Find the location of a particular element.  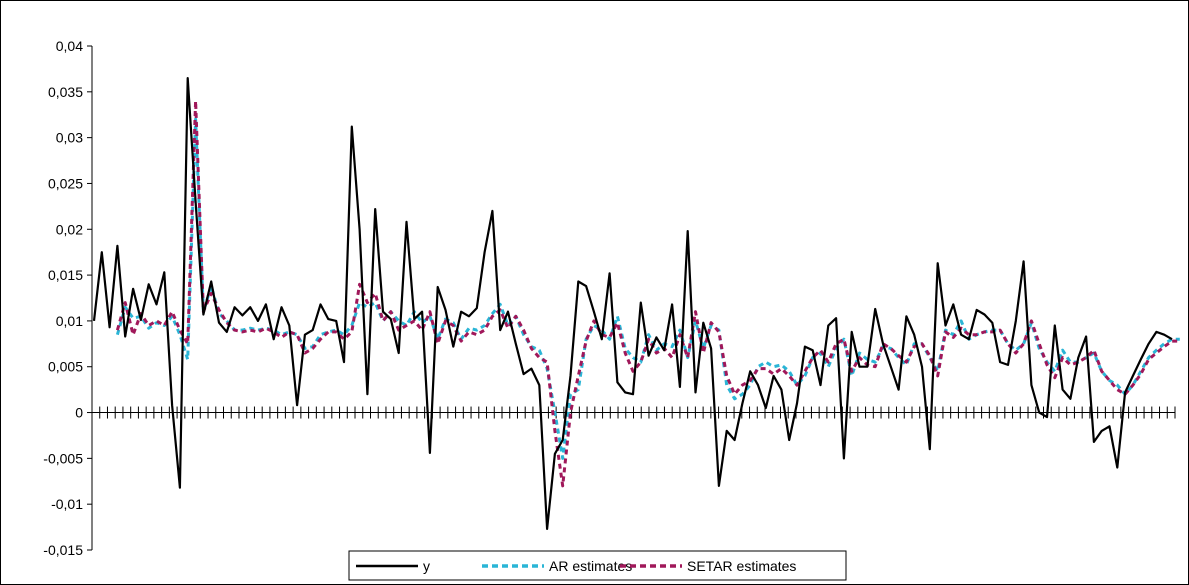

y-tick-label: 0,025 is located at coordinates (65, 183).